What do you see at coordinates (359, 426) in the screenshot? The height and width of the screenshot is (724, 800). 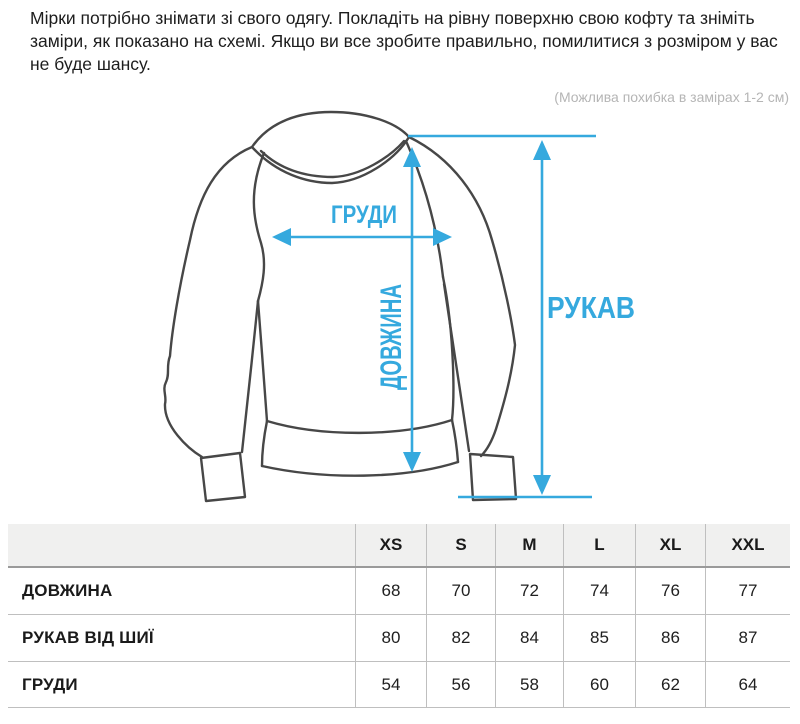 I see `waistband-top-seam` at bounding box center [359, 426].